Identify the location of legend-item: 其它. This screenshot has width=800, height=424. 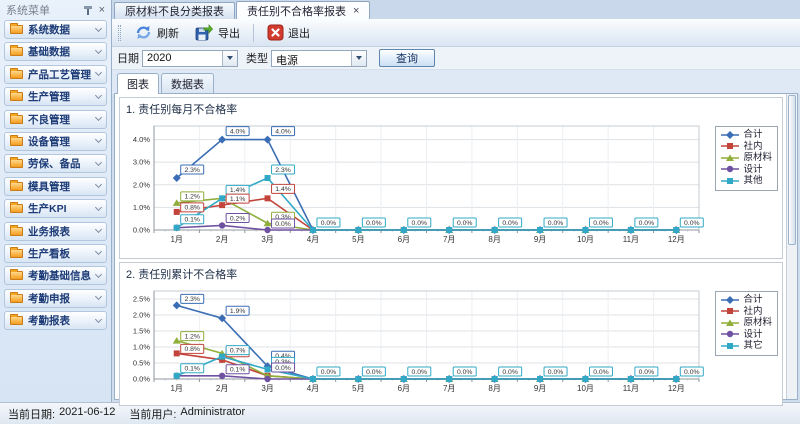
(746, 346).